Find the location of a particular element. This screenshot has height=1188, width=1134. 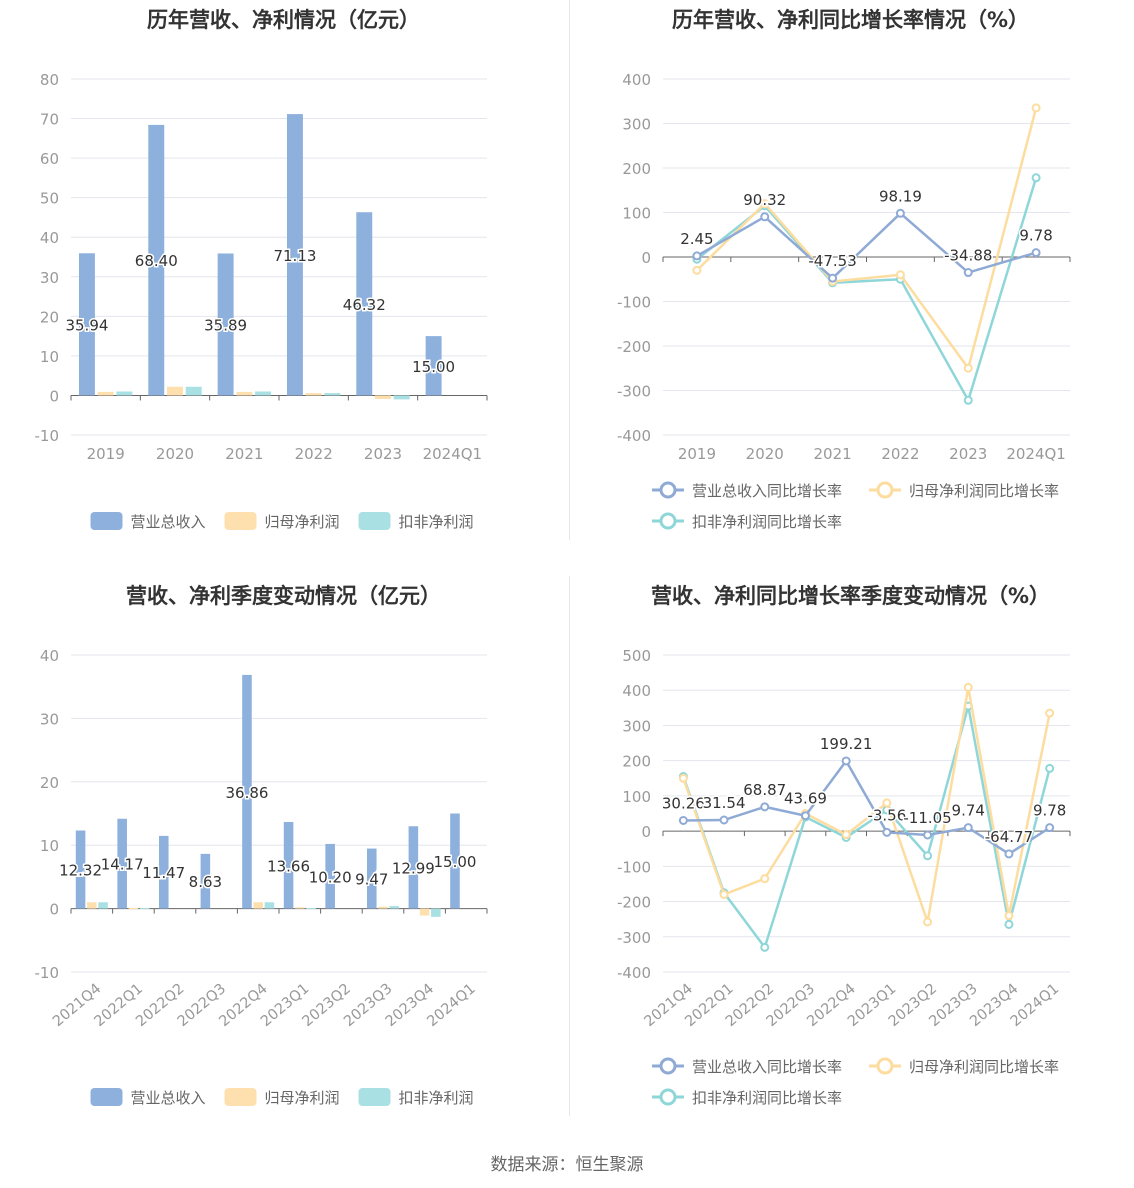

legend-swatch is located at coordinates (106, 521).